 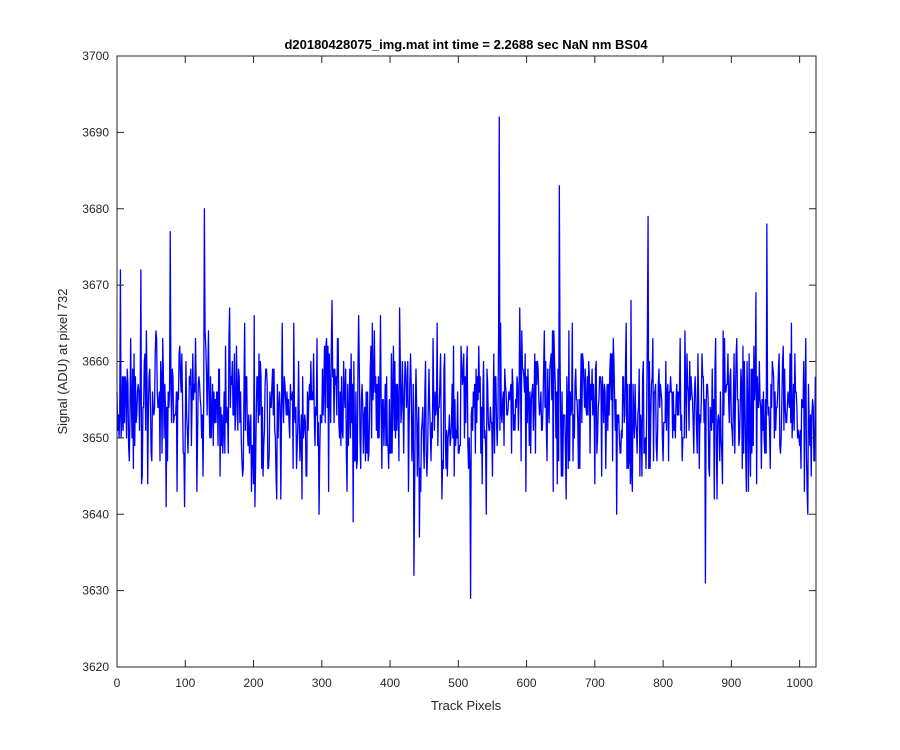 I want to click on y-tick-label: 3650, so click(x=95, y=438).